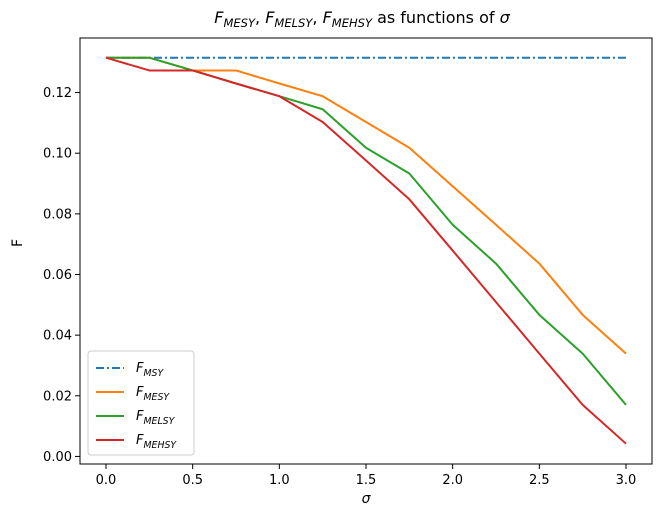 The height and width of the screenshot is (511, 657). What do you see at coordinates (57, 93) in the screenshot?
I see `y-tick-label: 0.12` at bounding box center [57, 93].